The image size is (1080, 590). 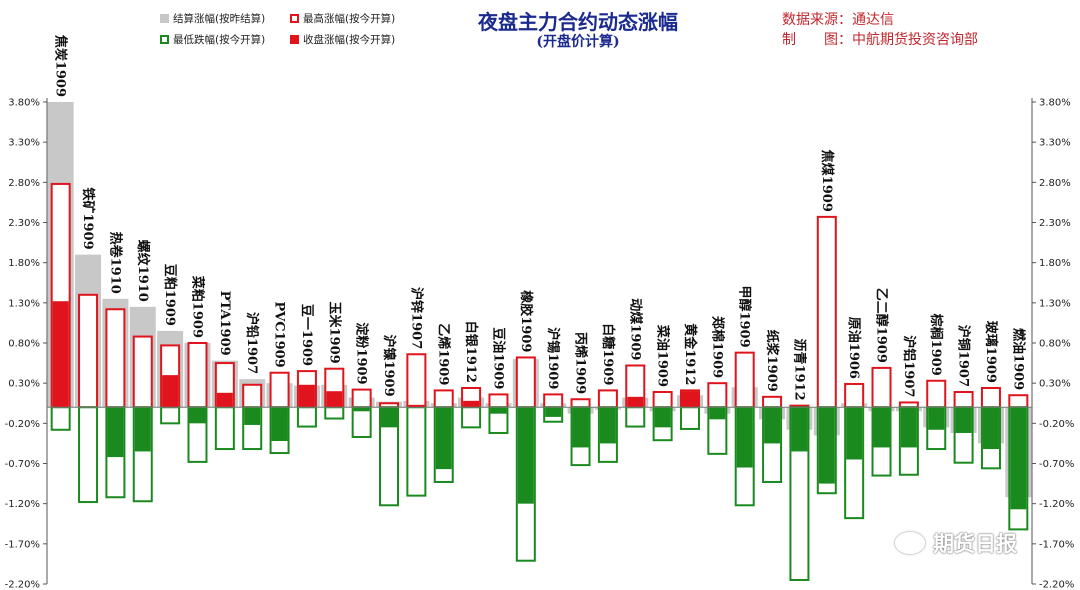 I want to click on y-tick-label-right: 2.30%, so click(x=1055, y=223).